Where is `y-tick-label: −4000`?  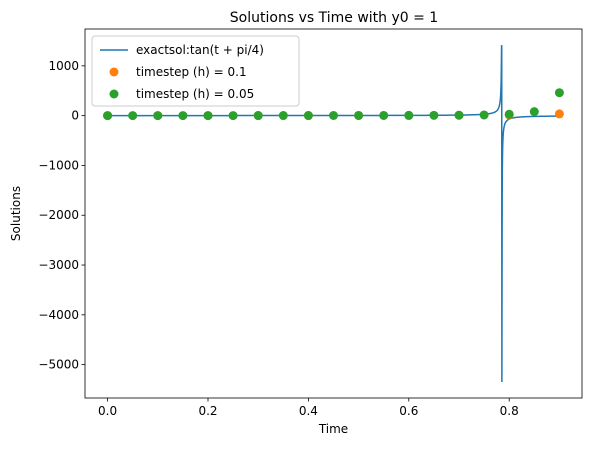 y-tick-label: −4000 is located at coordinates (58, 315).